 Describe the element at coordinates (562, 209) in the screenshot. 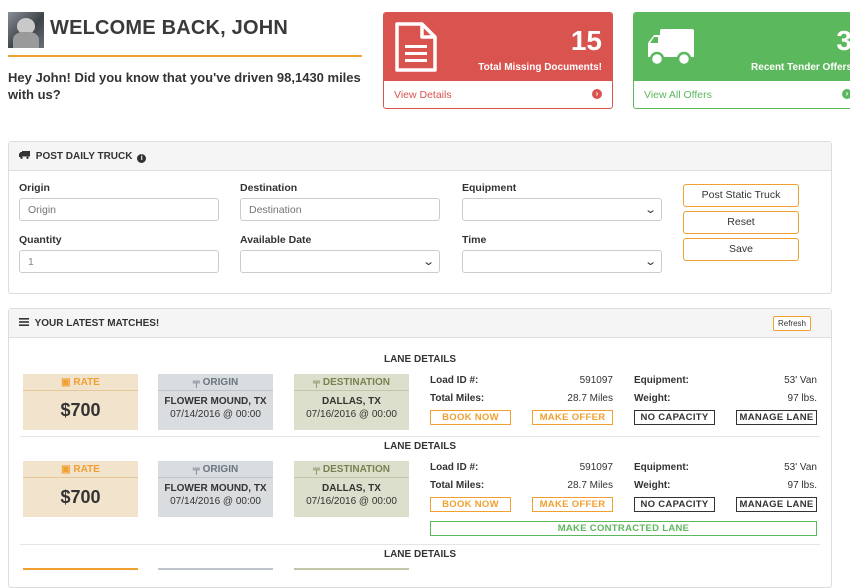

I see `equipment-select: ⌄` at that location.